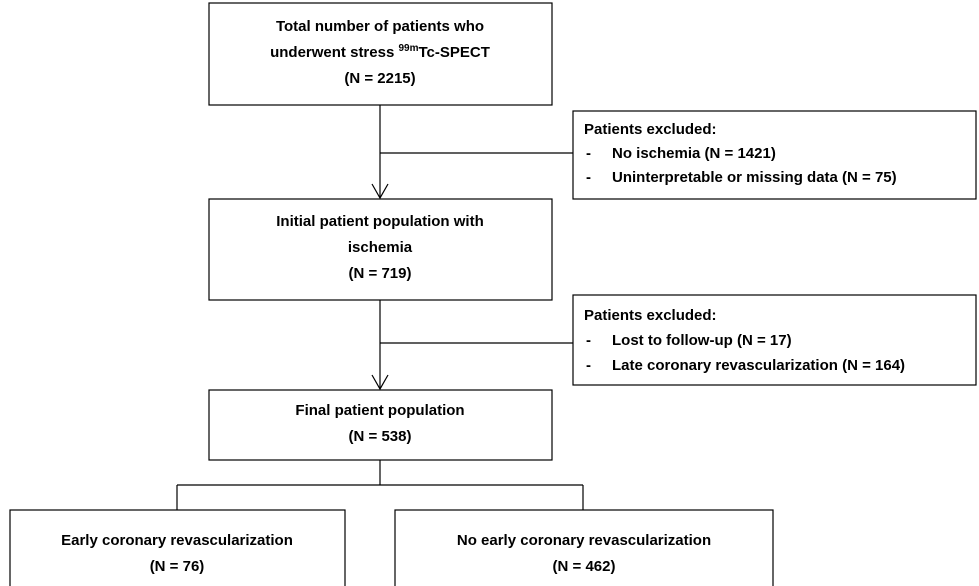 The height and width of the screenshot is (586, 979). What do you see at coordinates (702, 340) in the screenshot?
I see `exclusion-item: Lost to follow-up (N = 17)` at bounding box center [702, 340].